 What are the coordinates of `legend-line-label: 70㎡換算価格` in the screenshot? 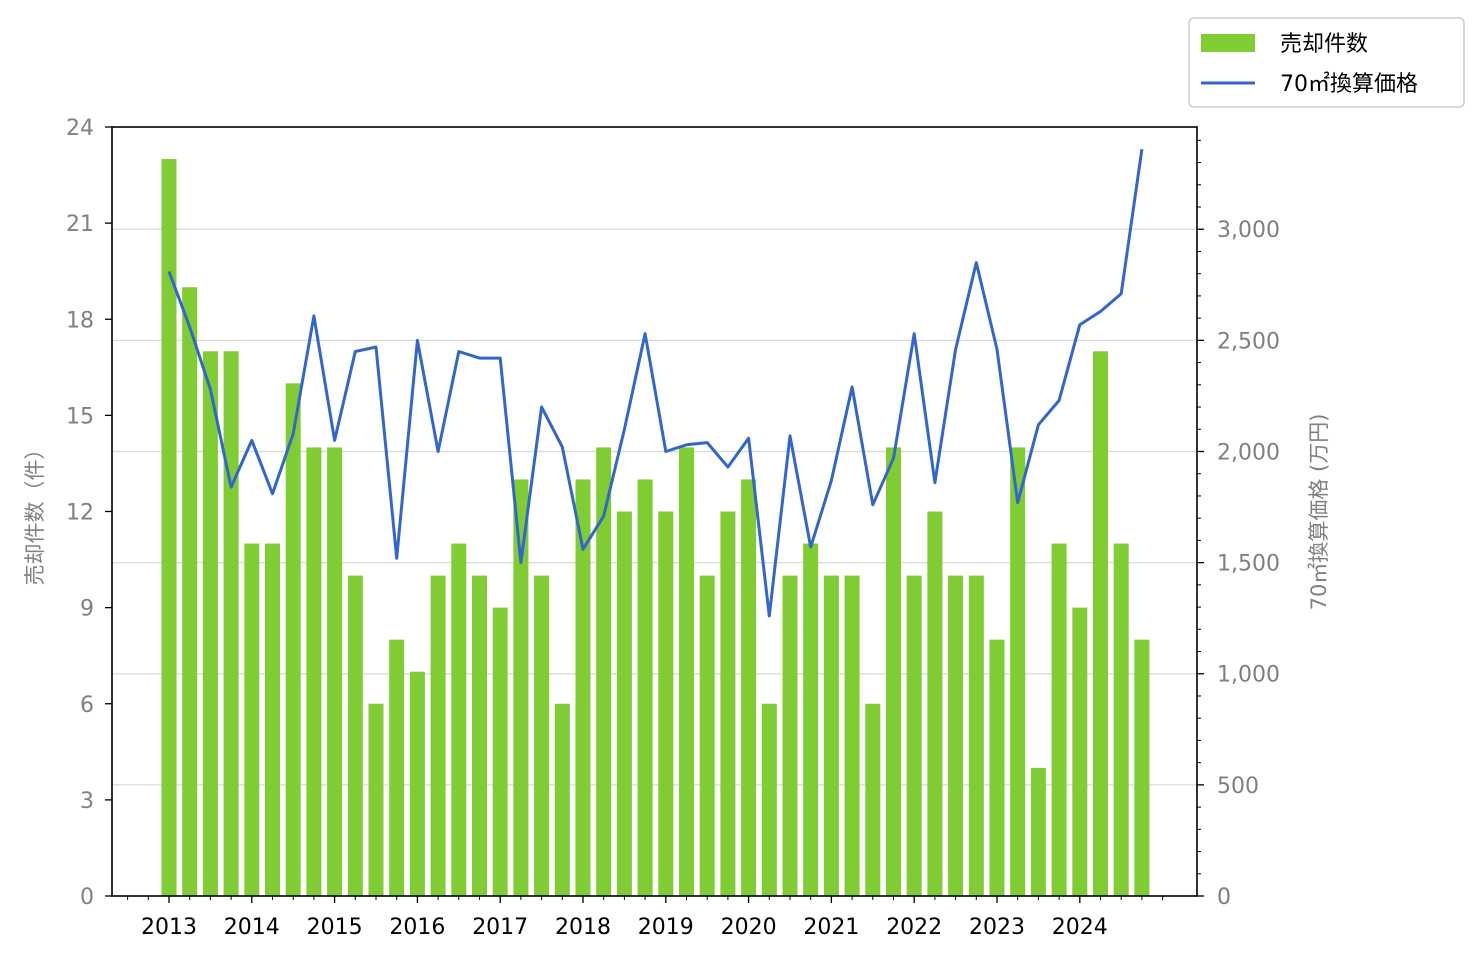 It's located at (1349, 84).